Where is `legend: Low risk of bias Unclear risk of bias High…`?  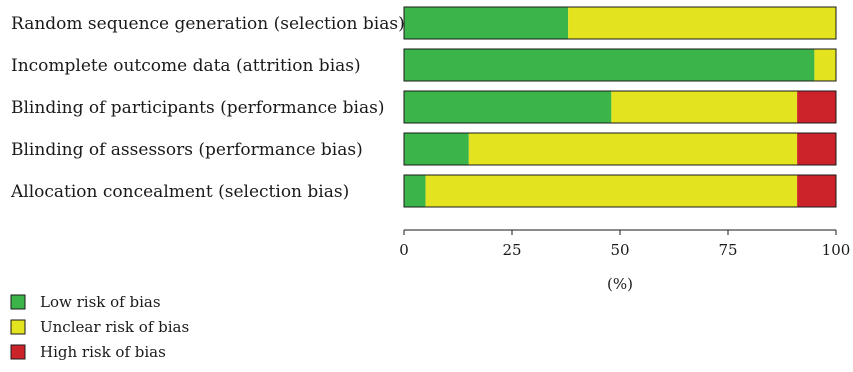 legend: Low risk of bias Unclear risk of bias High… is located at coordinates (100, 327).